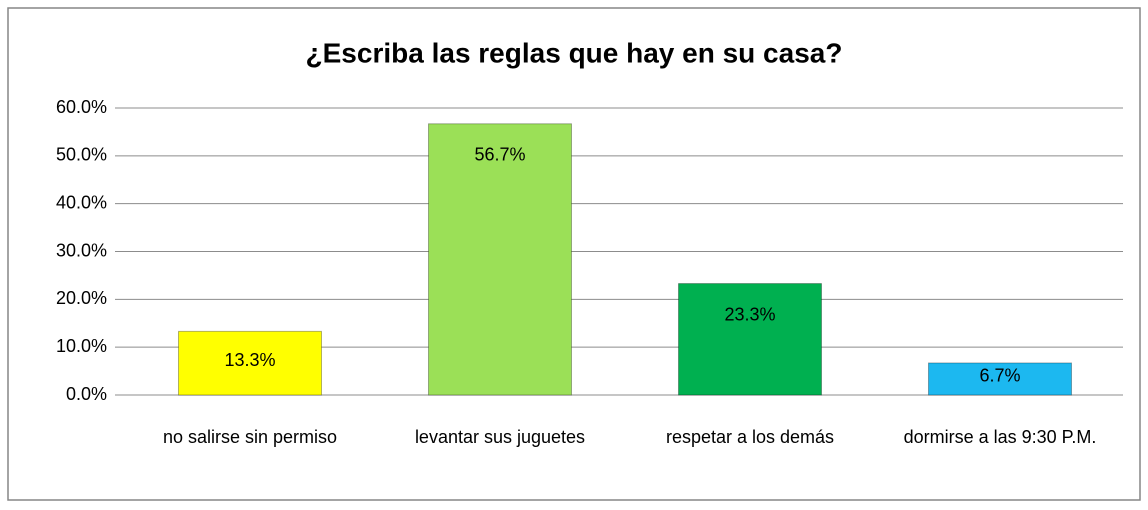 This screenshot has height=510, width=1148. I want to click on y-tick-label: 10.0%, so click(81, 346).